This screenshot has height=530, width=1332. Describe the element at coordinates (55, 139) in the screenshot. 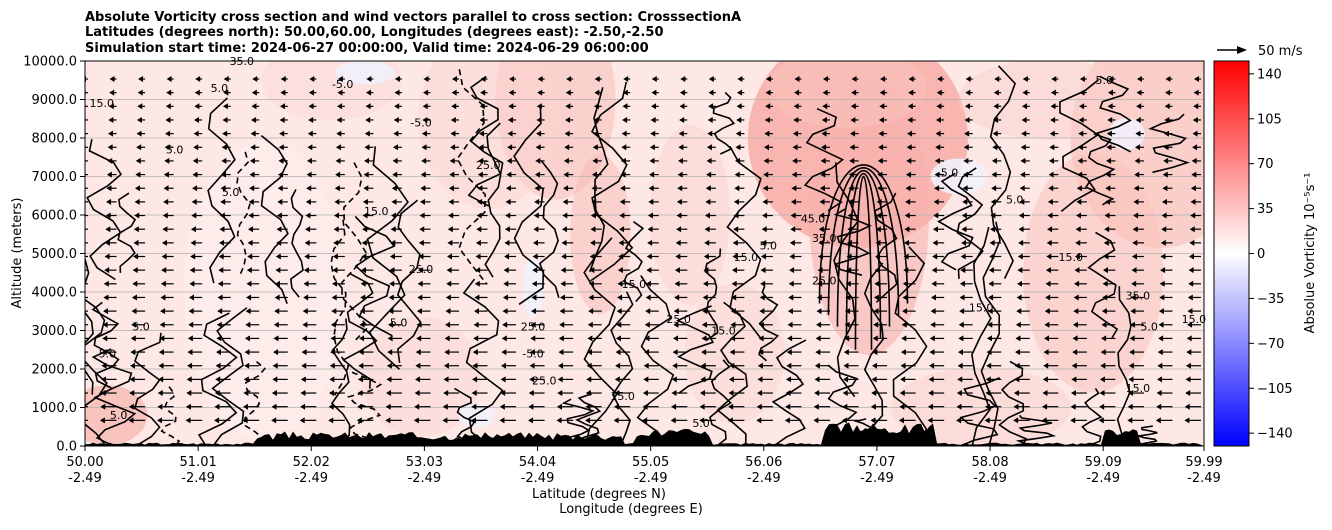

I see `y-tick-label: 8000.0` at that location.